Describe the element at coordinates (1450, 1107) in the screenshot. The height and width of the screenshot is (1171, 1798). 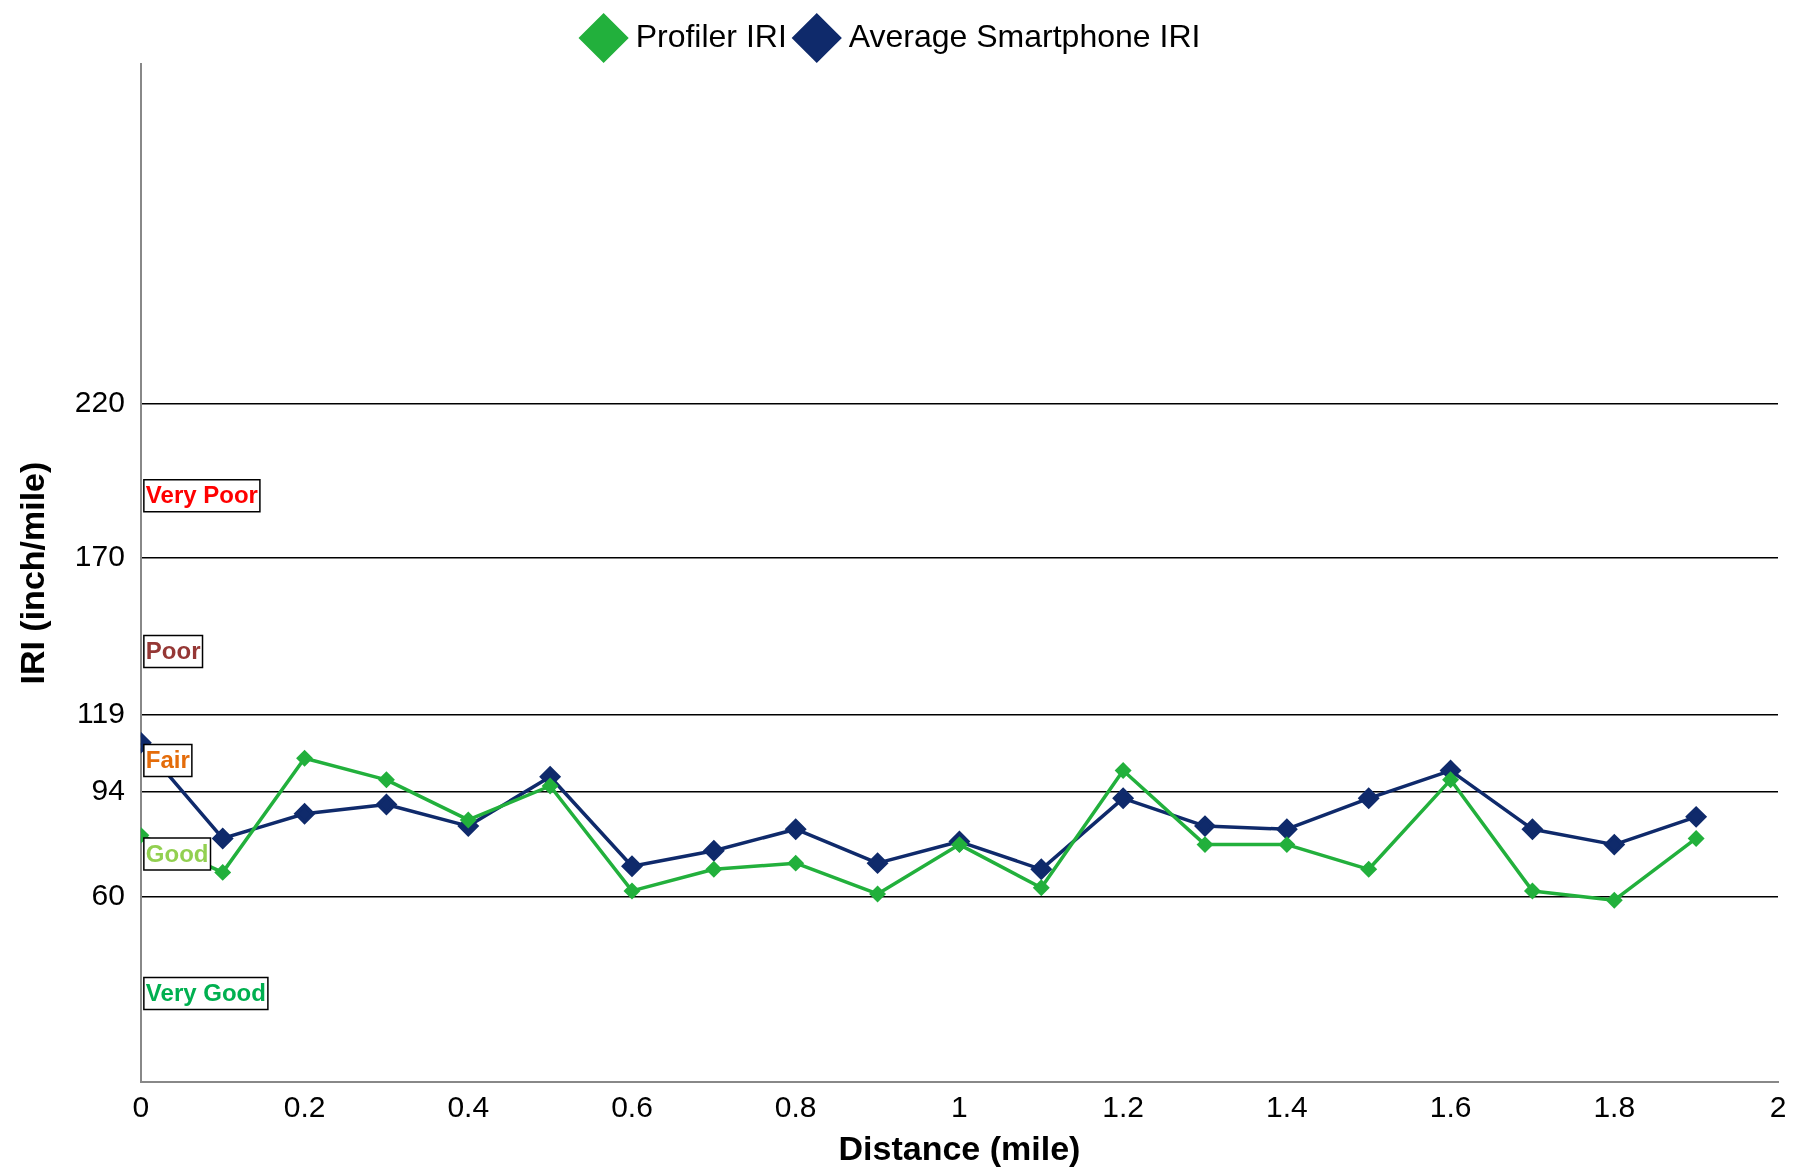
I see `x-tick-label: 1.6` at that location.